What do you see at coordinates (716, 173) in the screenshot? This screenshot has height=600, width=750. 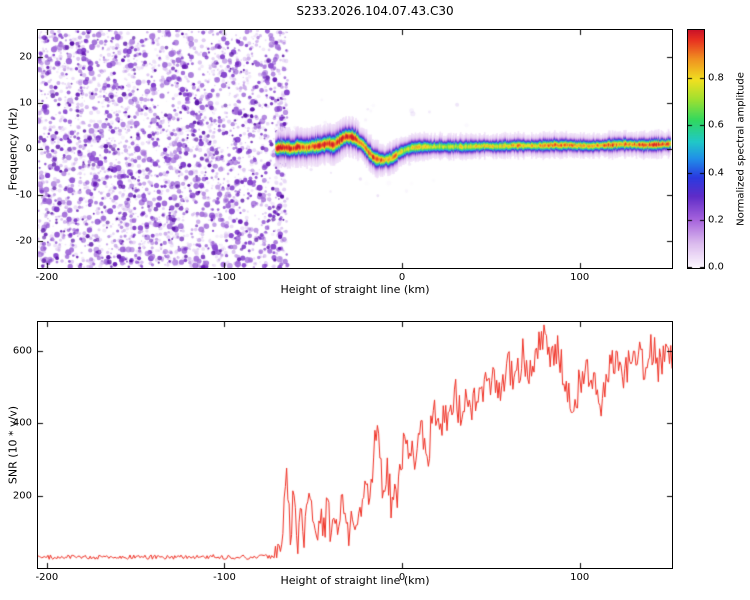 I see `tick-label: 0.4` at bounding box center [716, 173].